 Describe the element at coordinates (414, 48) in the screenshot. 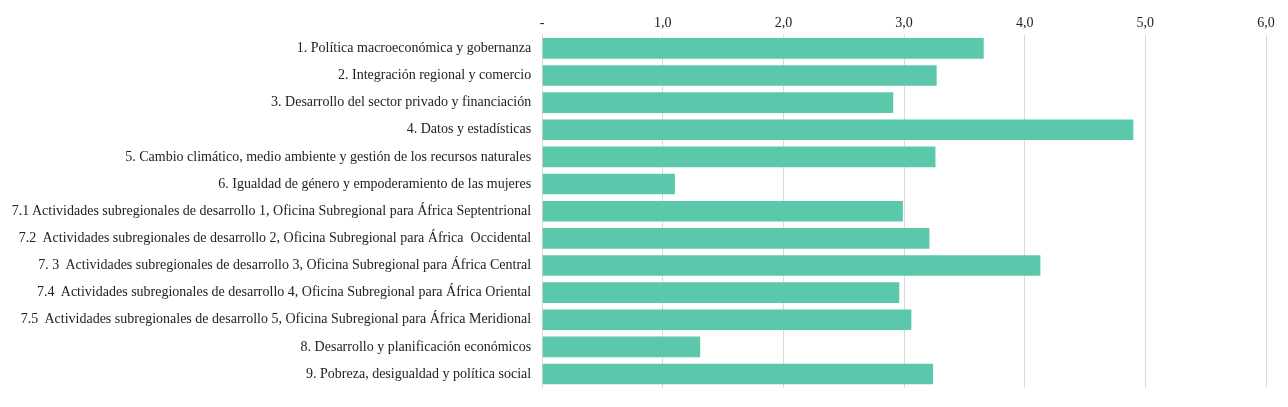

I see `y-tick-label: 1. Política macroeconómica y gobernanza` at that location.